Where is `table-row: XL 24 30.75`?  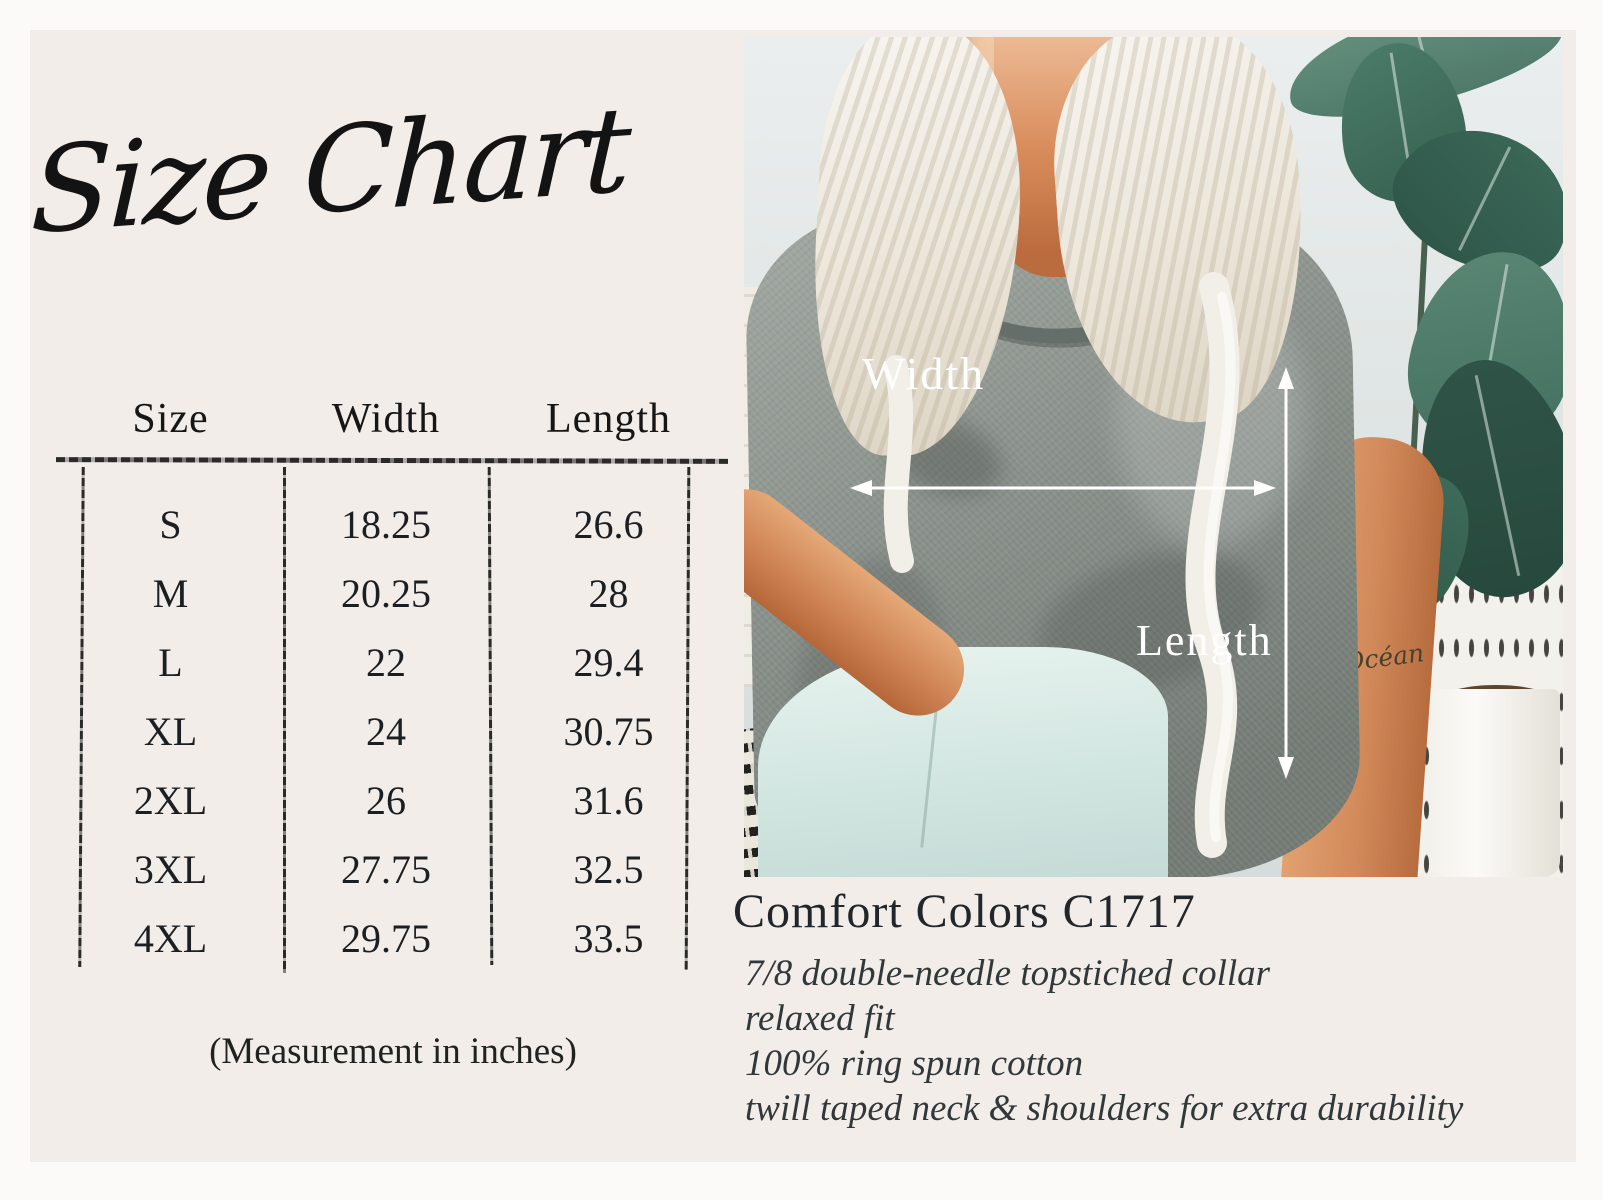
table-row: XL 24 30.75 is located at coordinates (393, 731).